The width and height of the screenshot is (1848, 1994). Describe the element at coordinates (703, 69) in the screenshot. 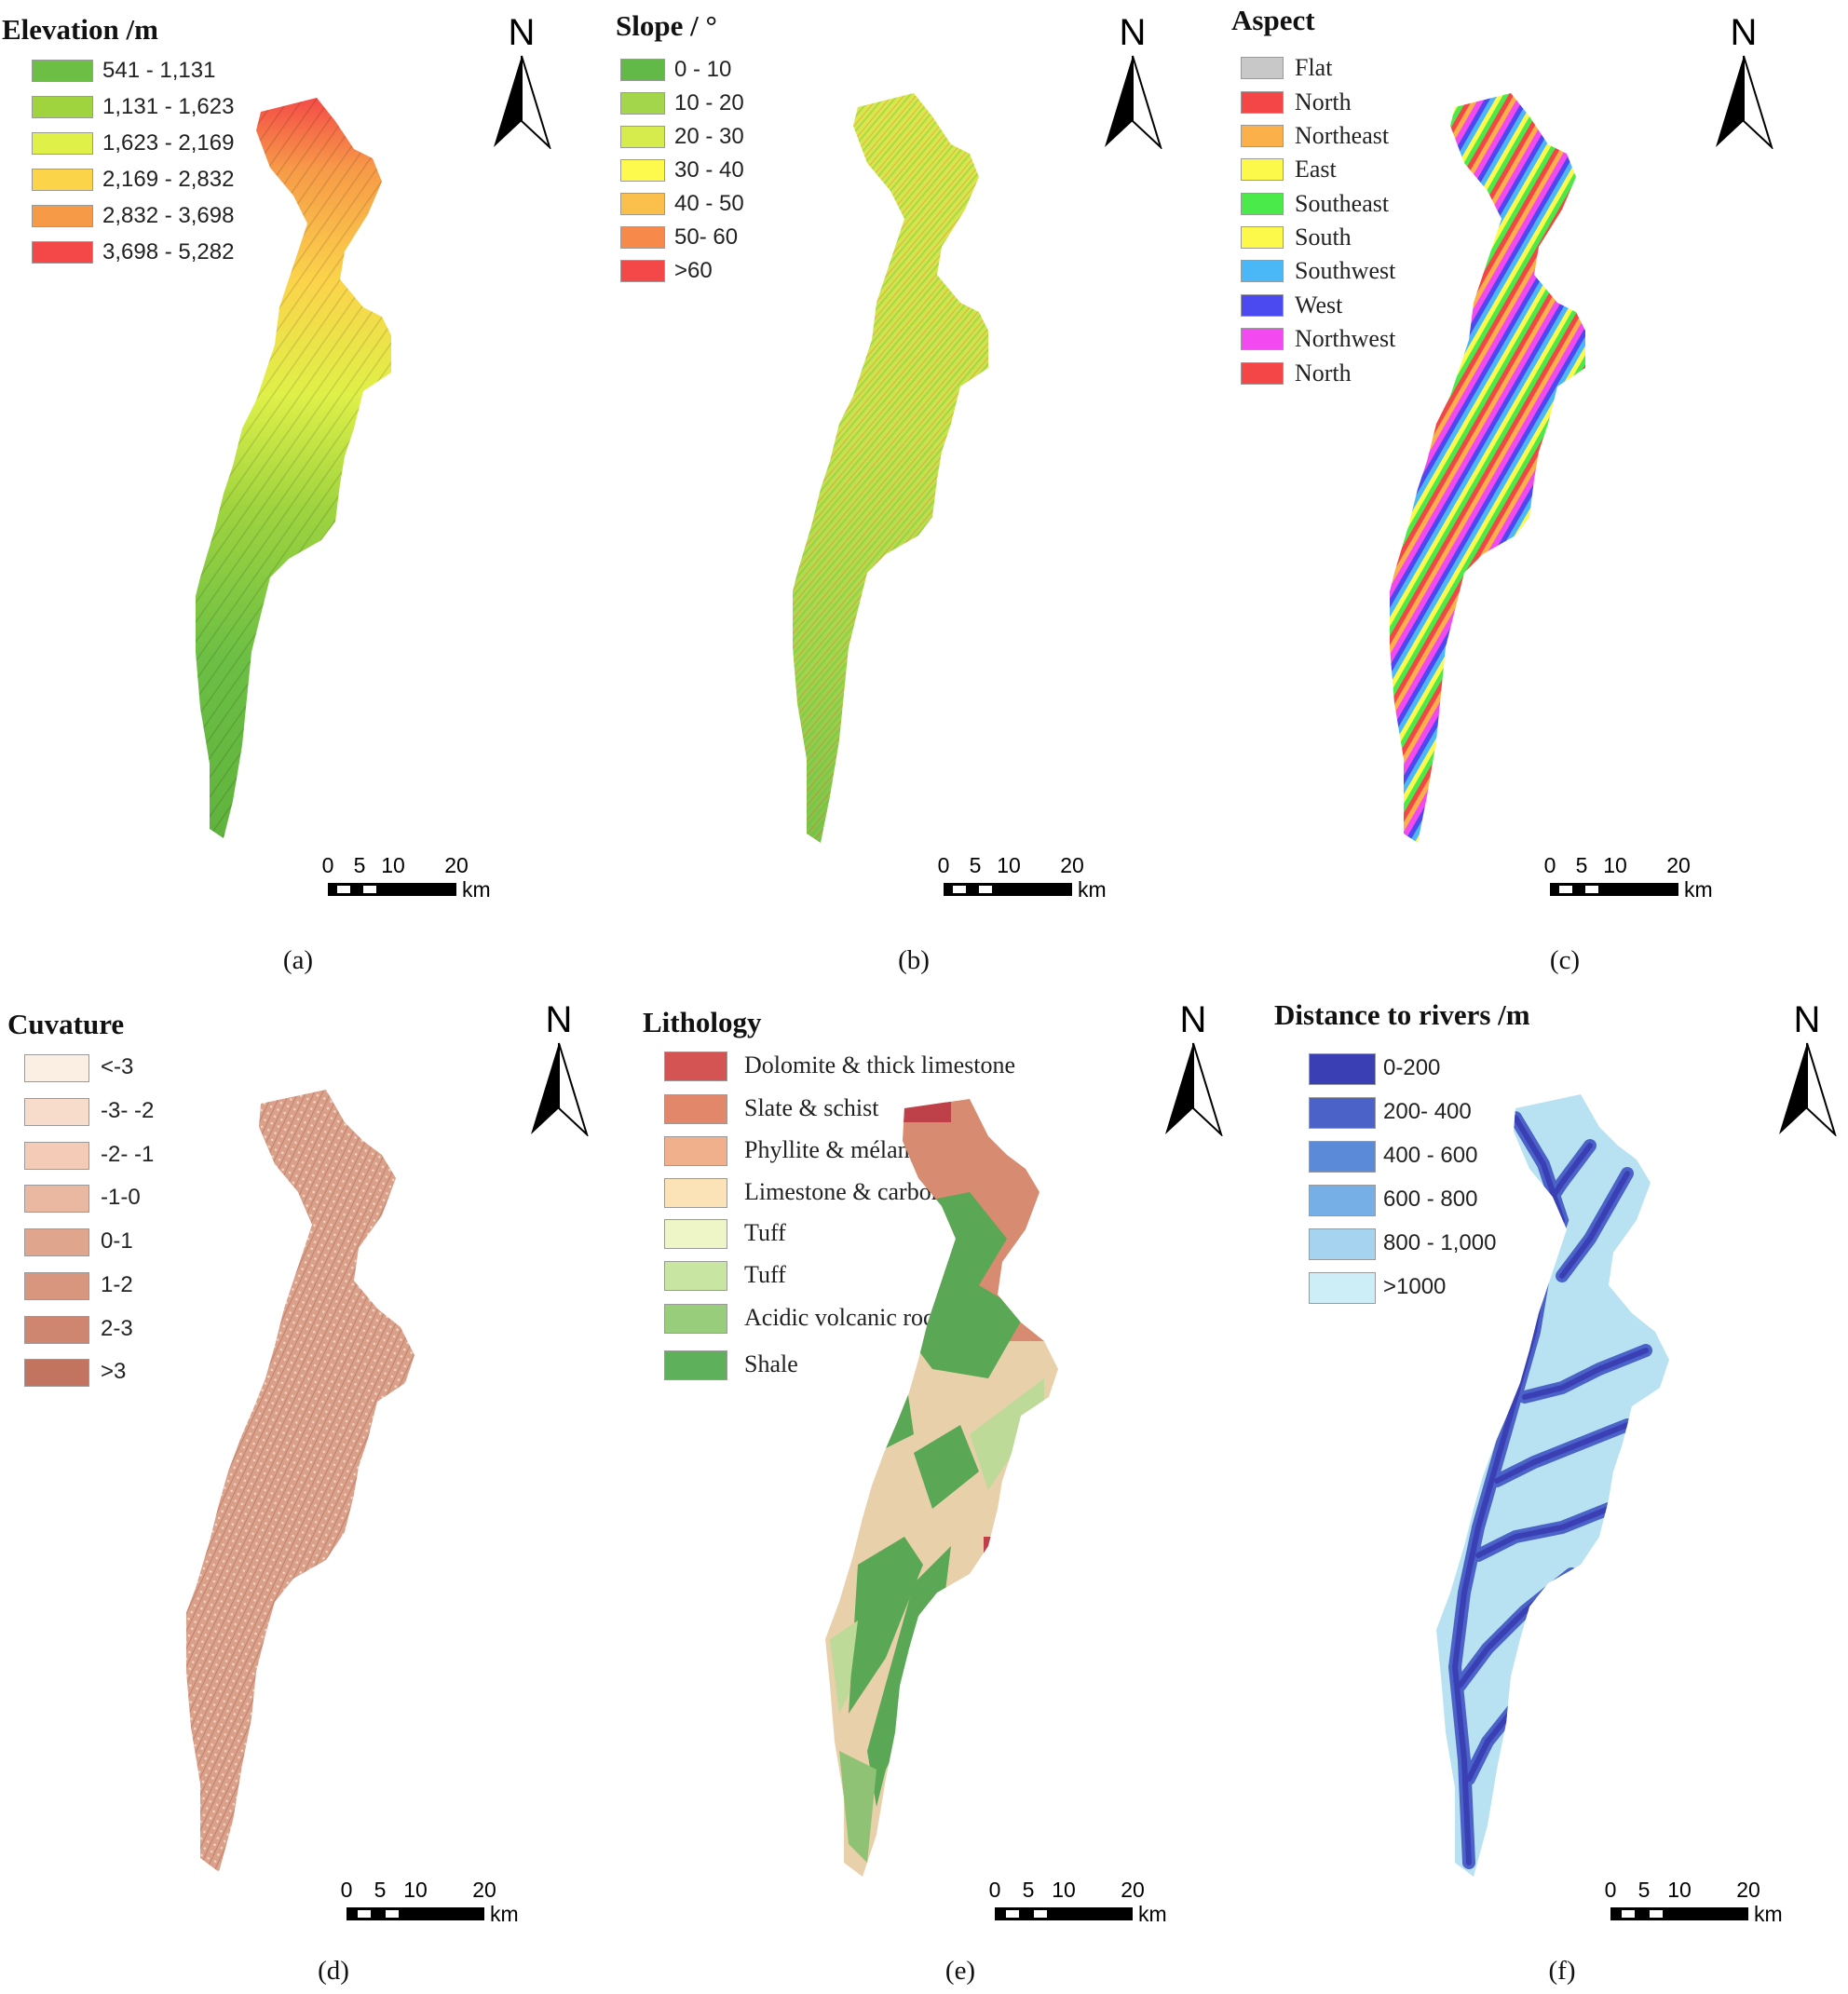

I see `legend-label: 0 - 10` at that location.